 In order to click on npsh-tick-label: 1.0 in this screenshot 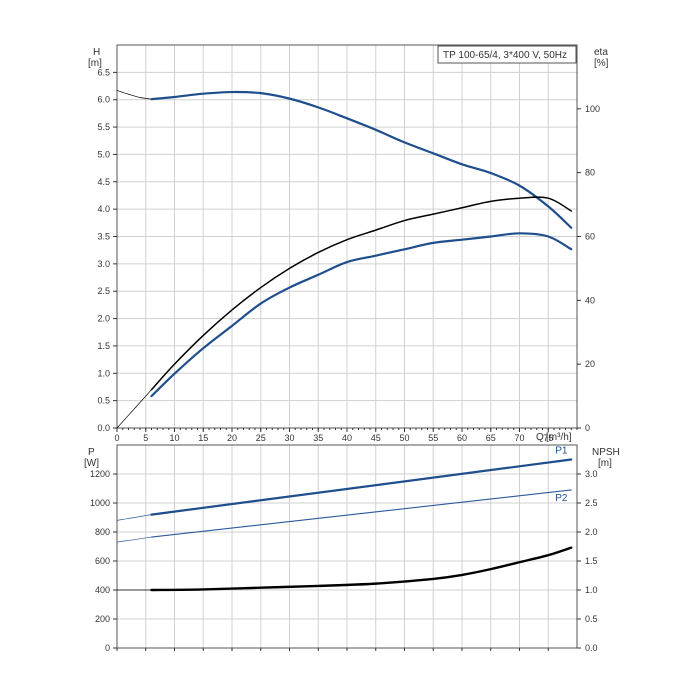, I will do `click(591, 590)`.